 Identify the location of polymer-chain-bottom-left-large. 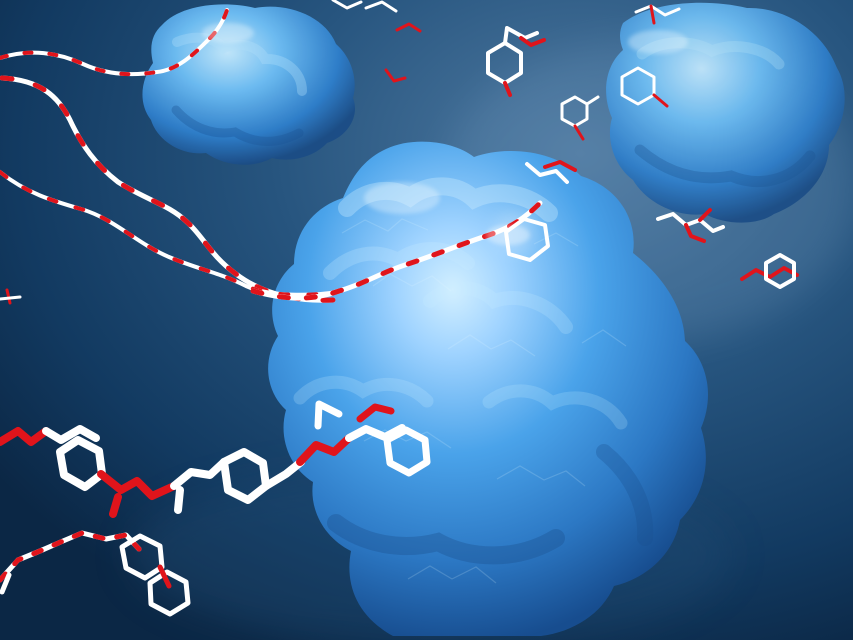
(215, 459).